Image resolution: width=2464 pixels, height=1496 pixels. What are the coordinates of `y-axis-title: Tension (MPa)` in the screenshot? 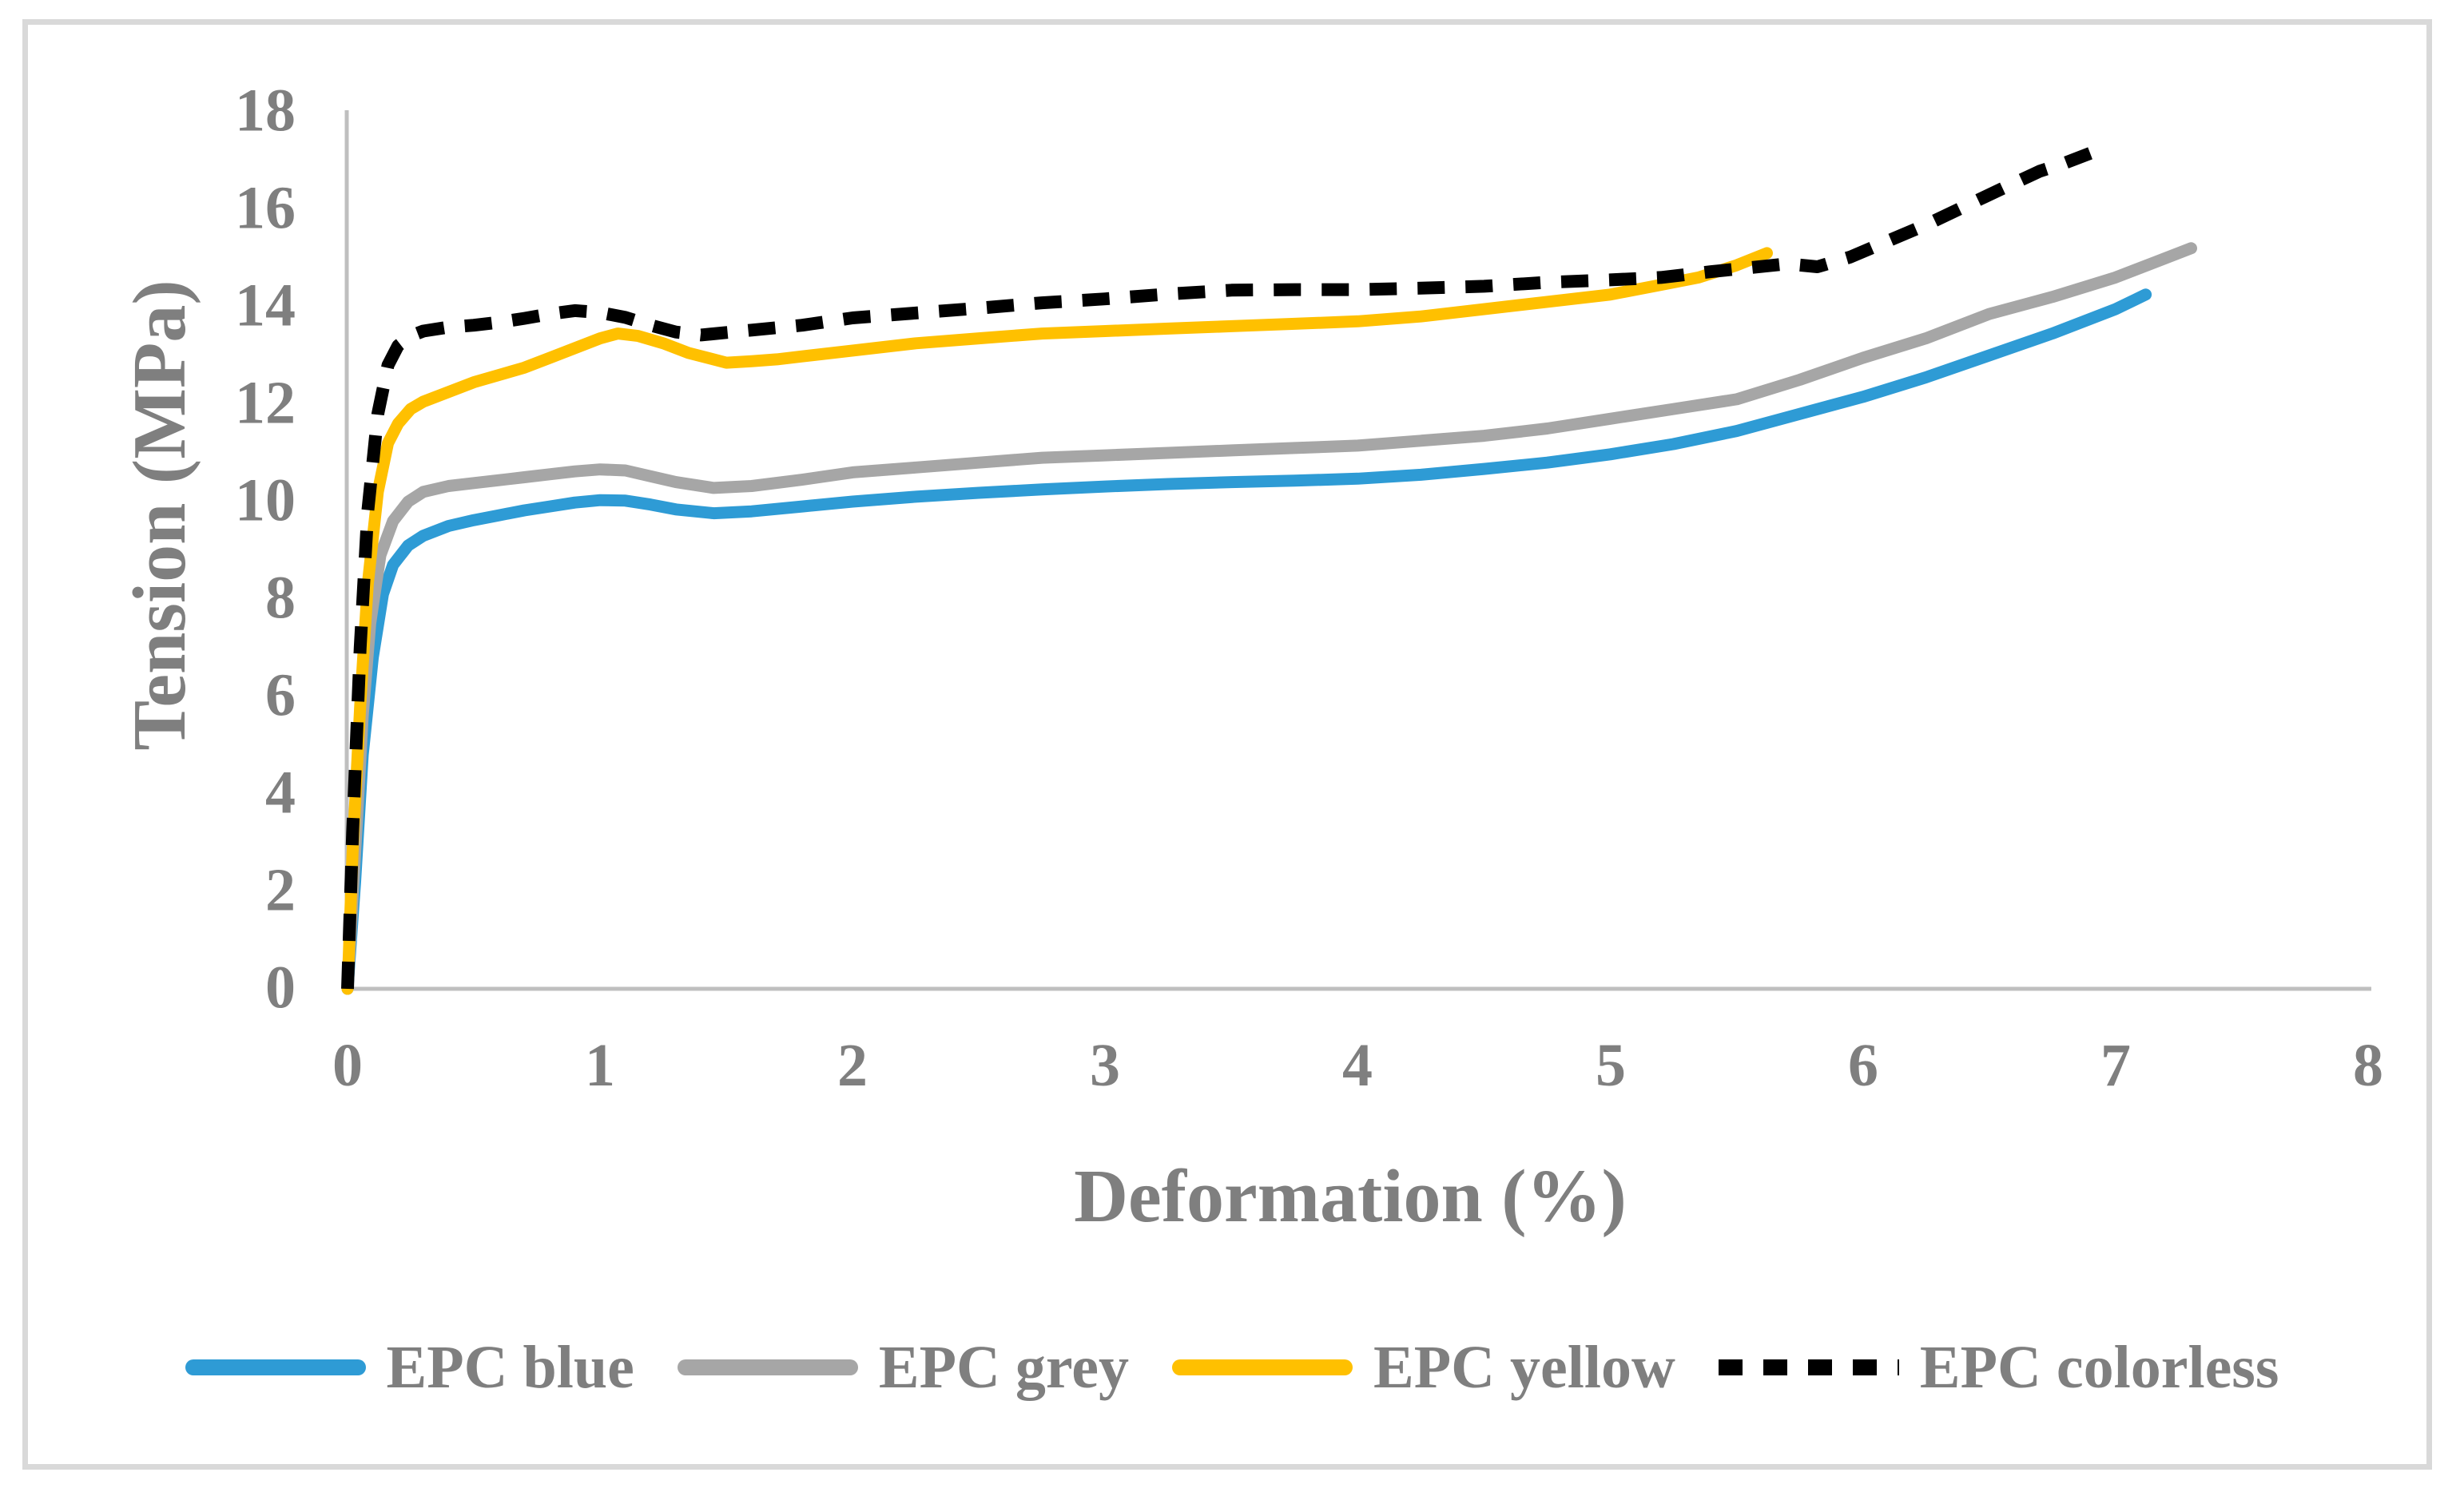 It's located at (160, 515).